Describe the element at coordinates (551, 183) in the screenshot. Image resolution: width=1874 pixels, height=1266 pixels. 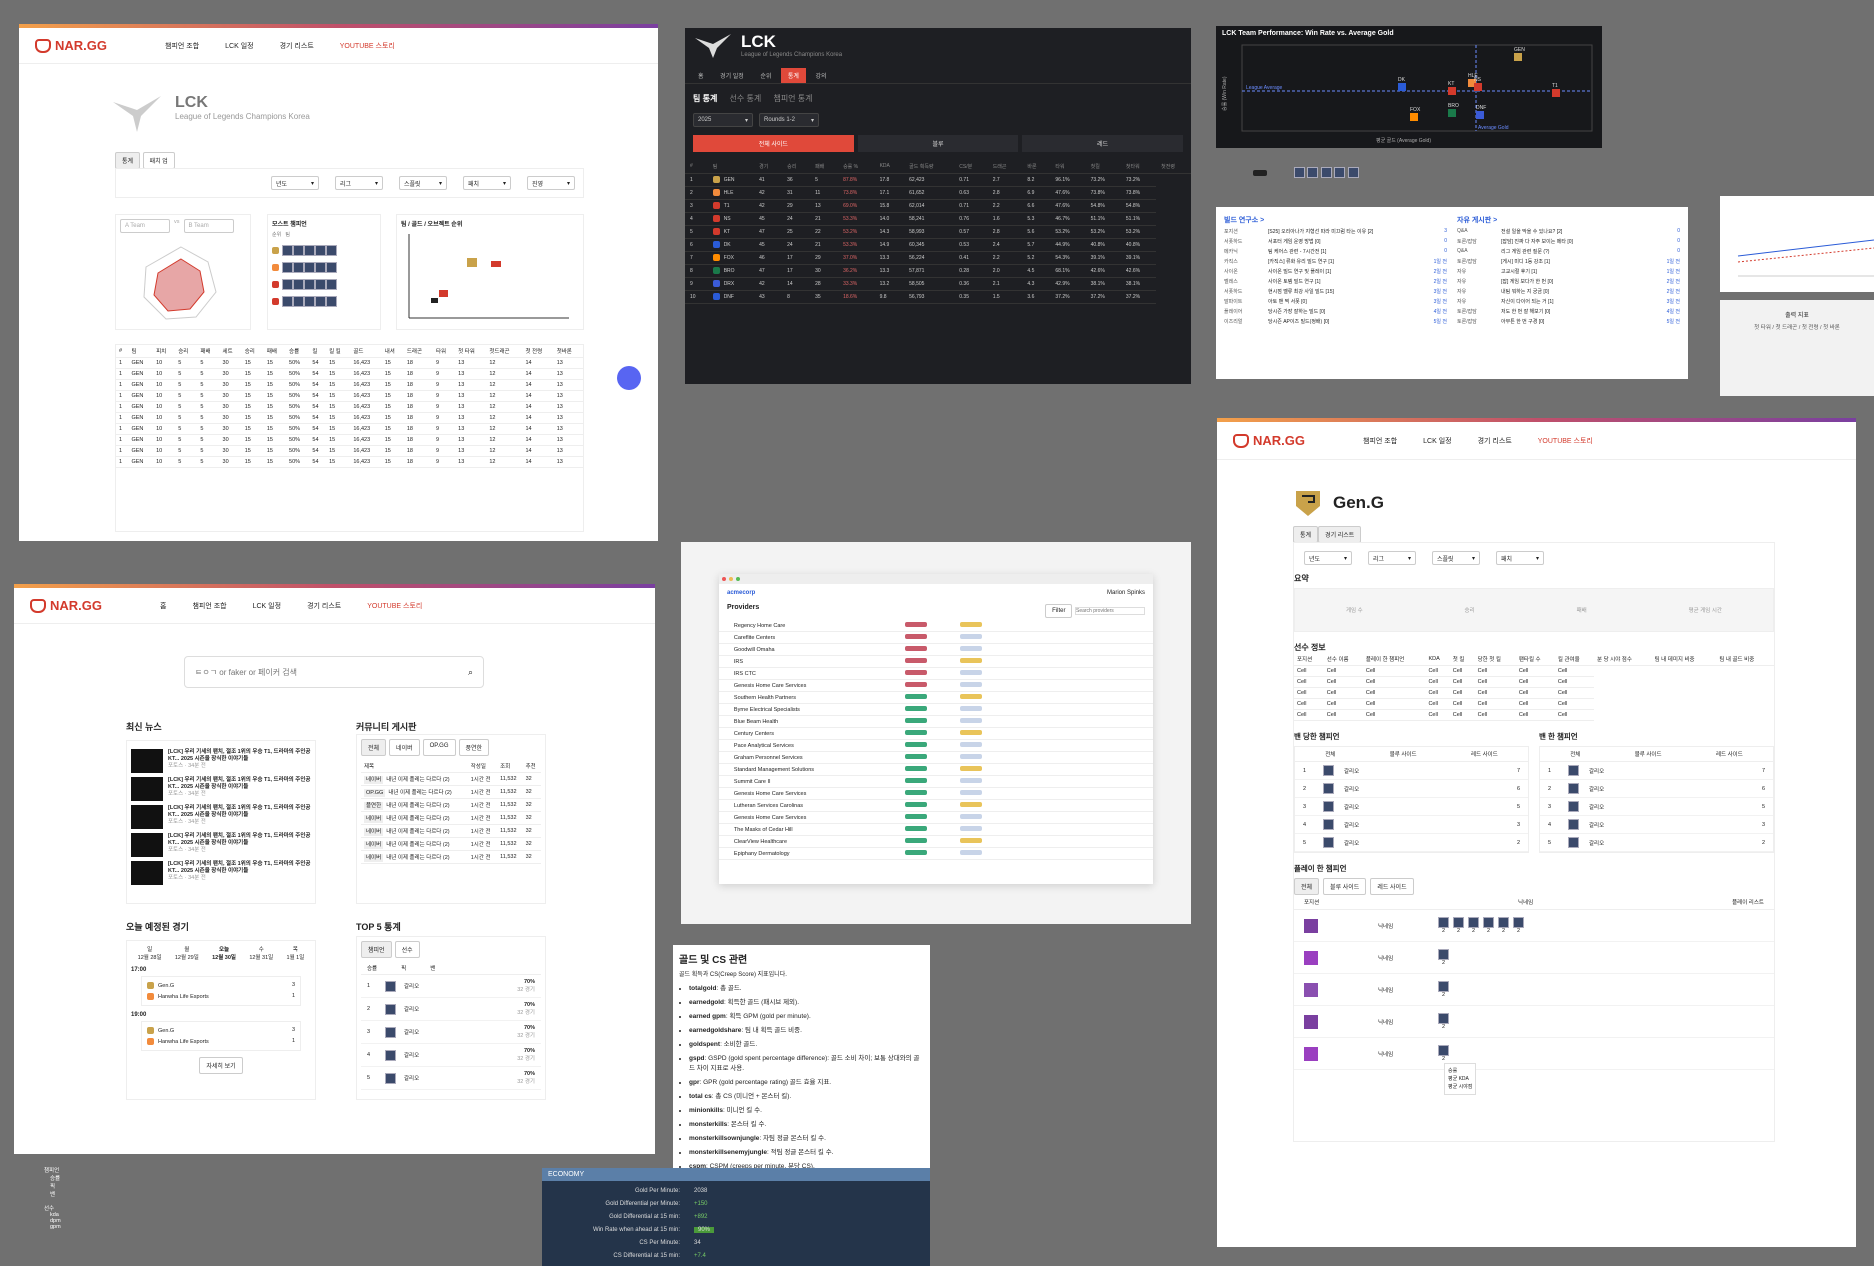
I see `filter-side: 진영 ▾` at that location.